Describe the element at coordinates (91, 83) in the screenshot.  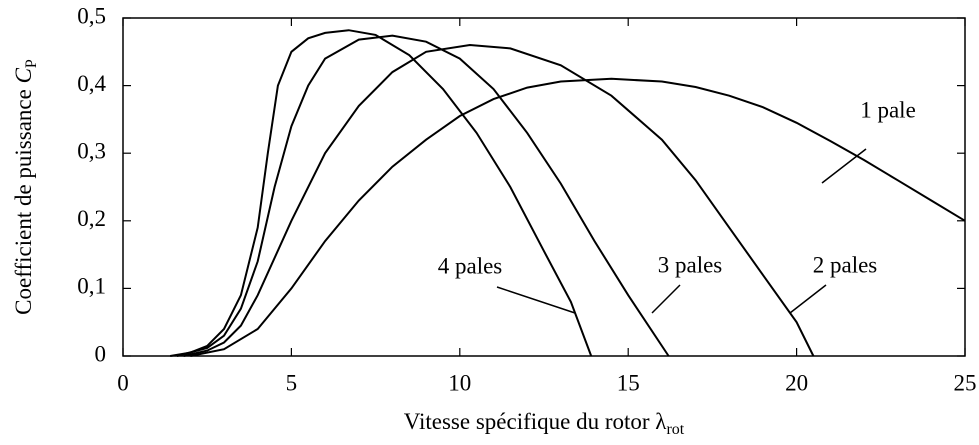
I see `y-tick-label: 0,4` at that location.